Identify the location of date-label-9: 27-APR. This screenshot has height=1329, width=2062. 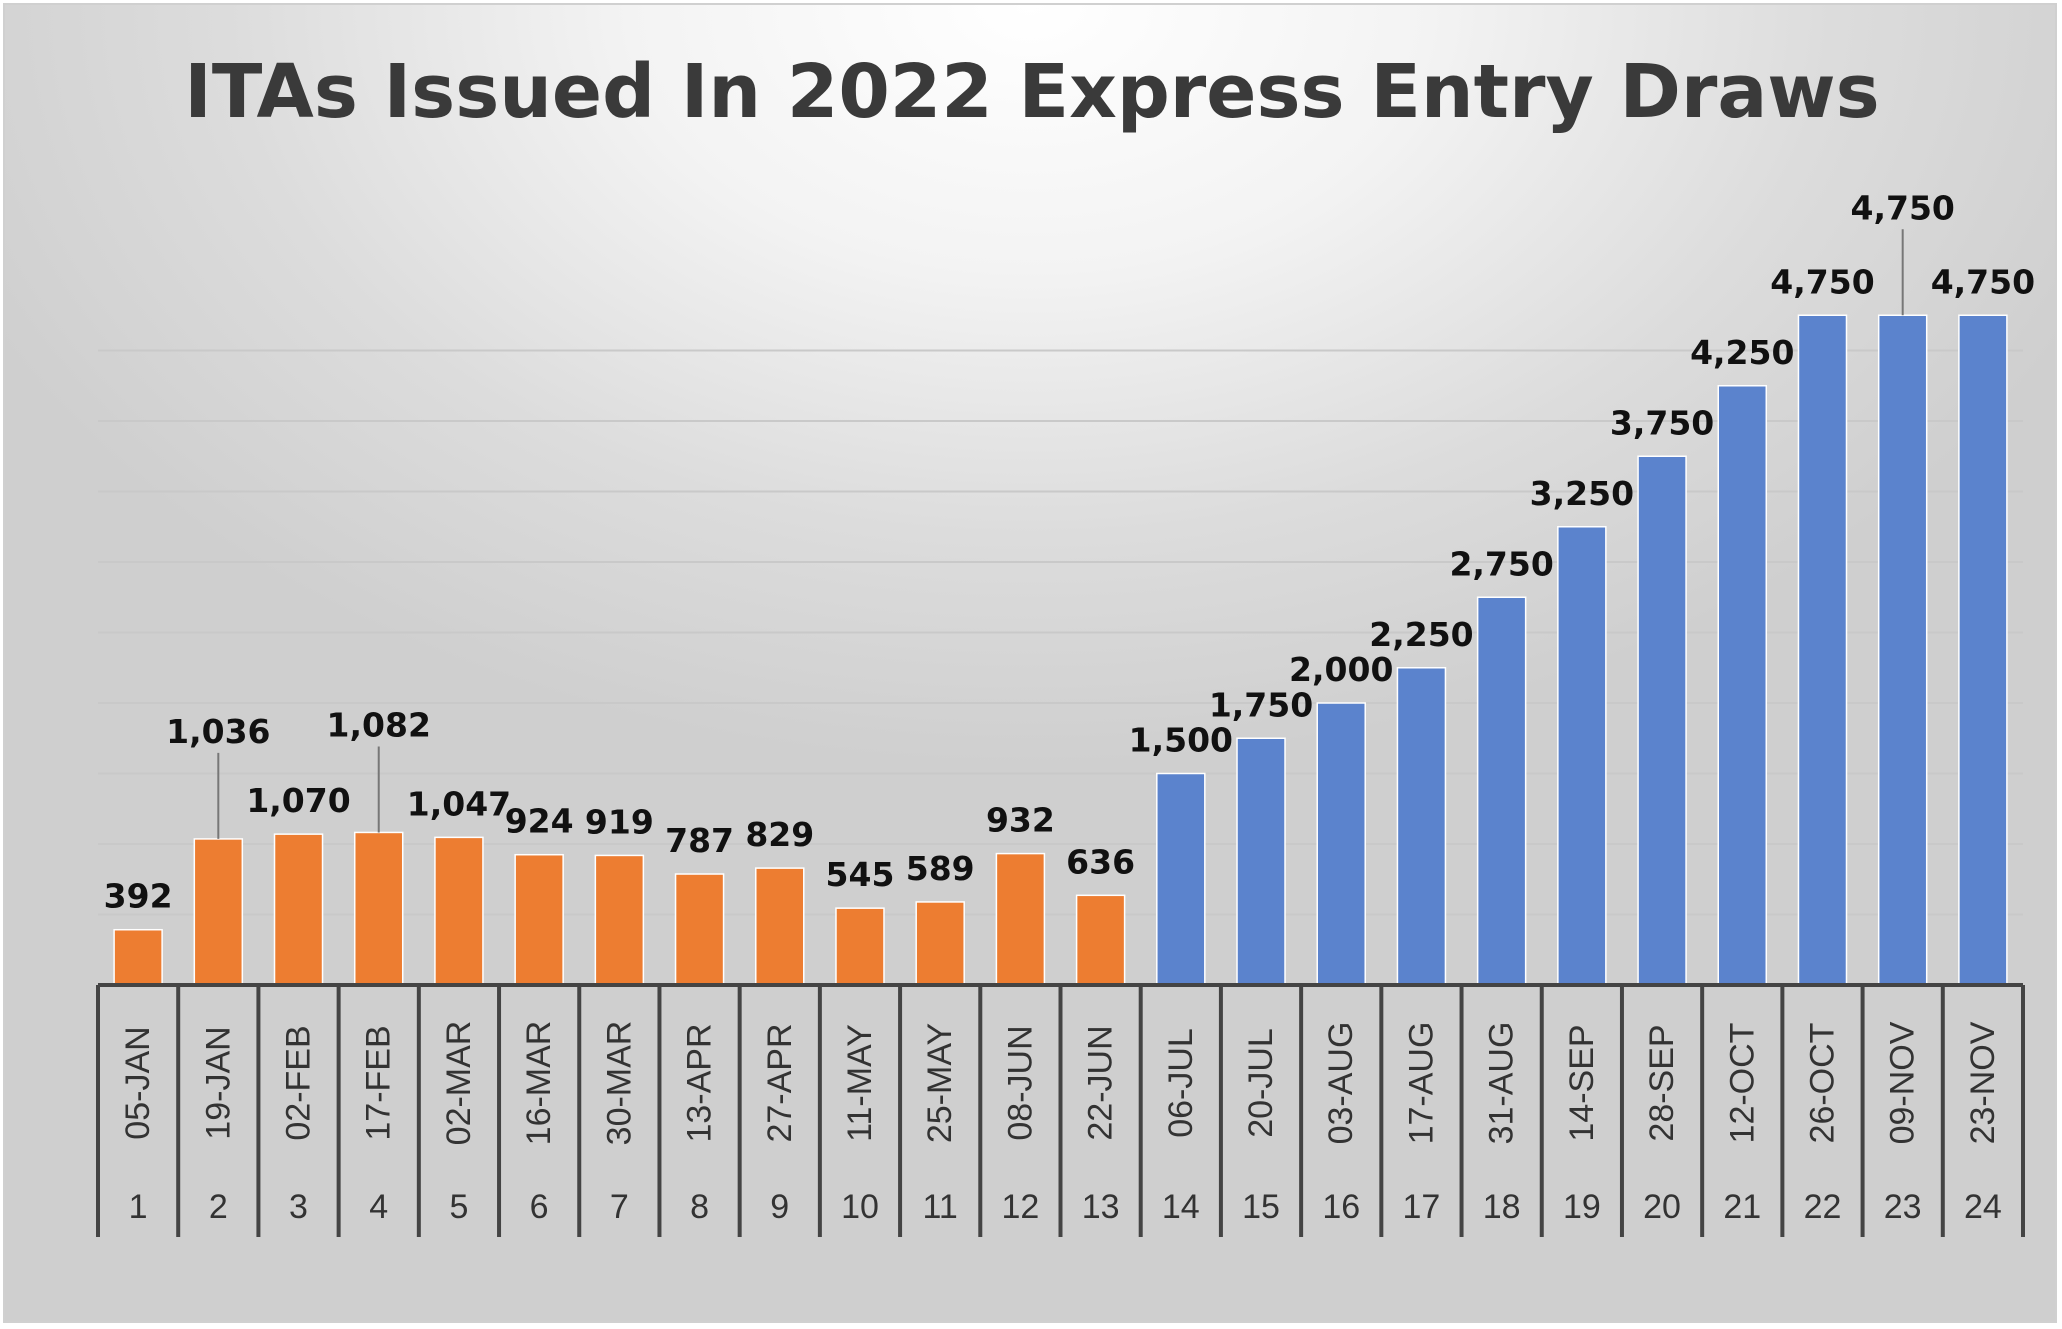
(780, 1082).